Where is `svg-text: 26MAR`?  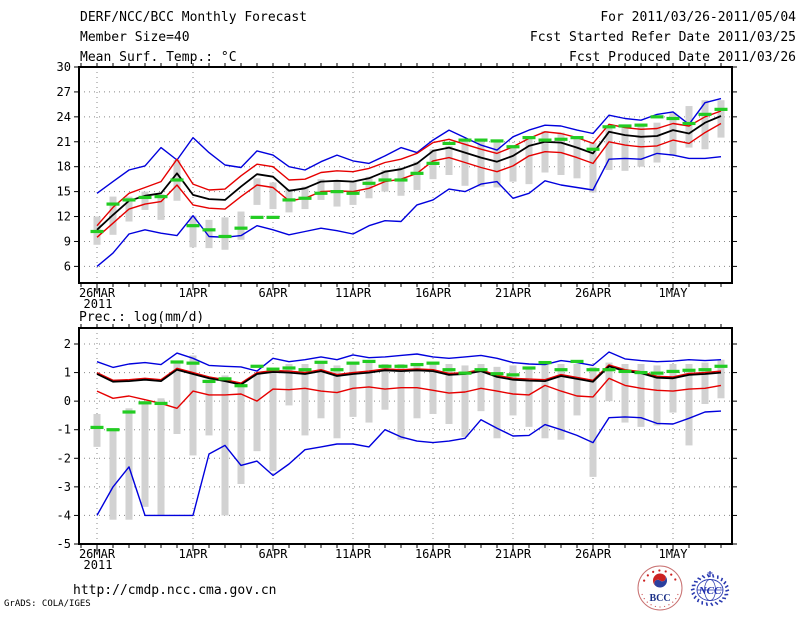 svg-text: 26MAR is located at coordinates (97, 554).